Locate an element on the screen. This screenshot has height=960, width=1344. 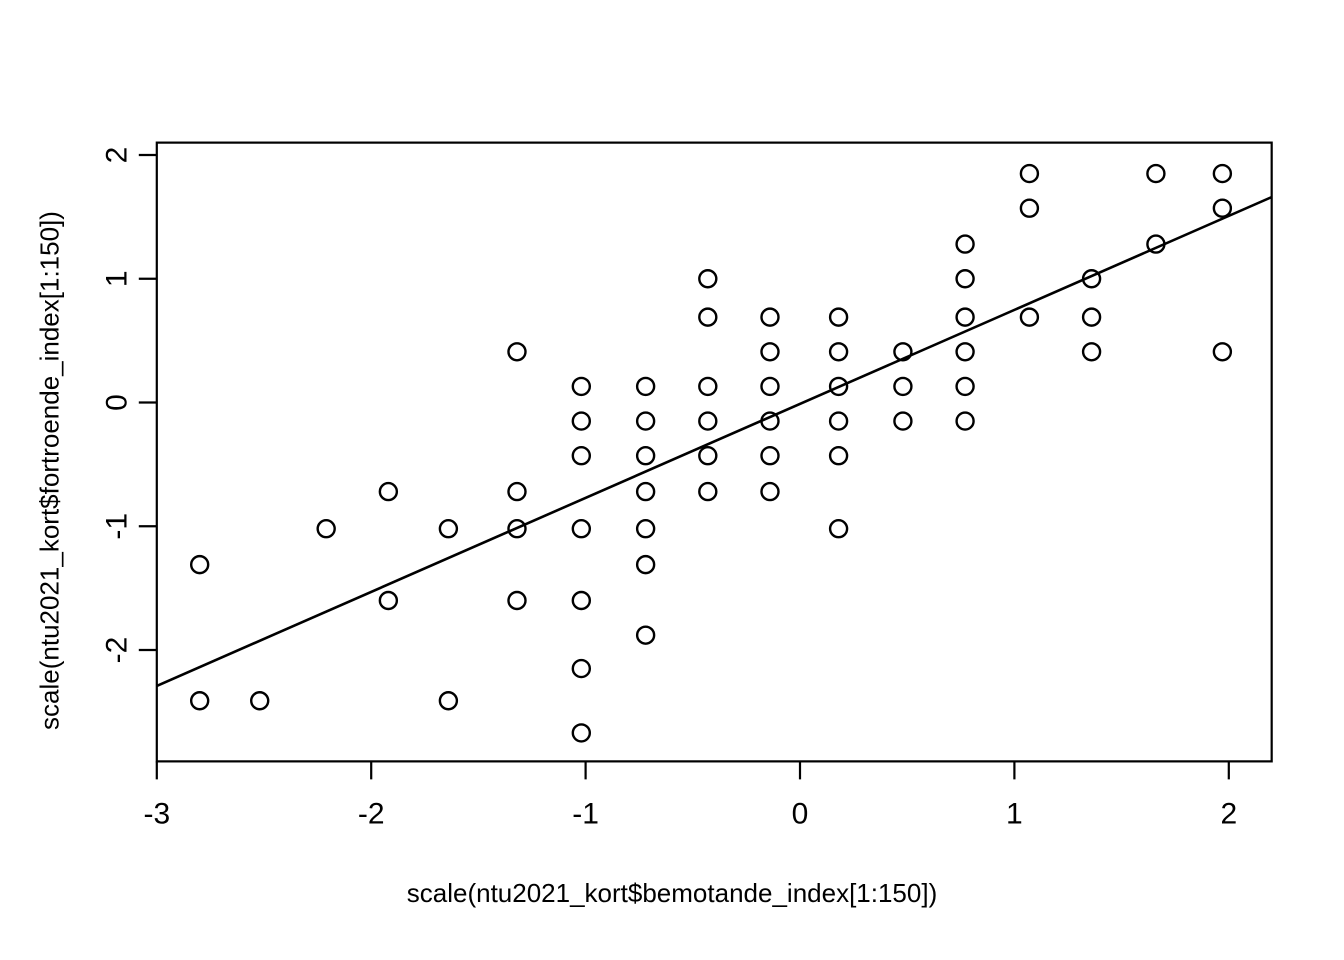
x-axis-tick-label: -3 is located at coordinates (156, 813).